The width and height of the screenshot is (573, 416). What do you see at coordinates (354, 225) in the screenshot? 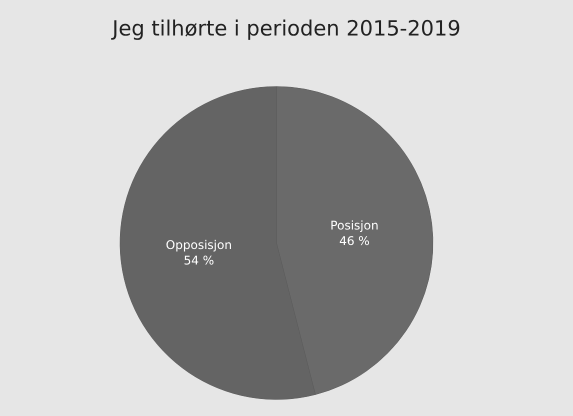
I see `slice-label: Posisjon` at bounding box center [354, 225].